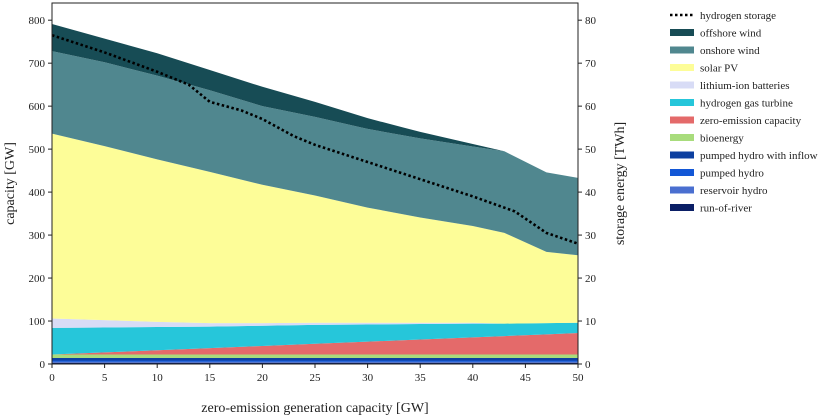  What do you see at coordinates (37, 279) in the screenshot?
I see `y-tick-label: 200` at bounding box center [37, 279].